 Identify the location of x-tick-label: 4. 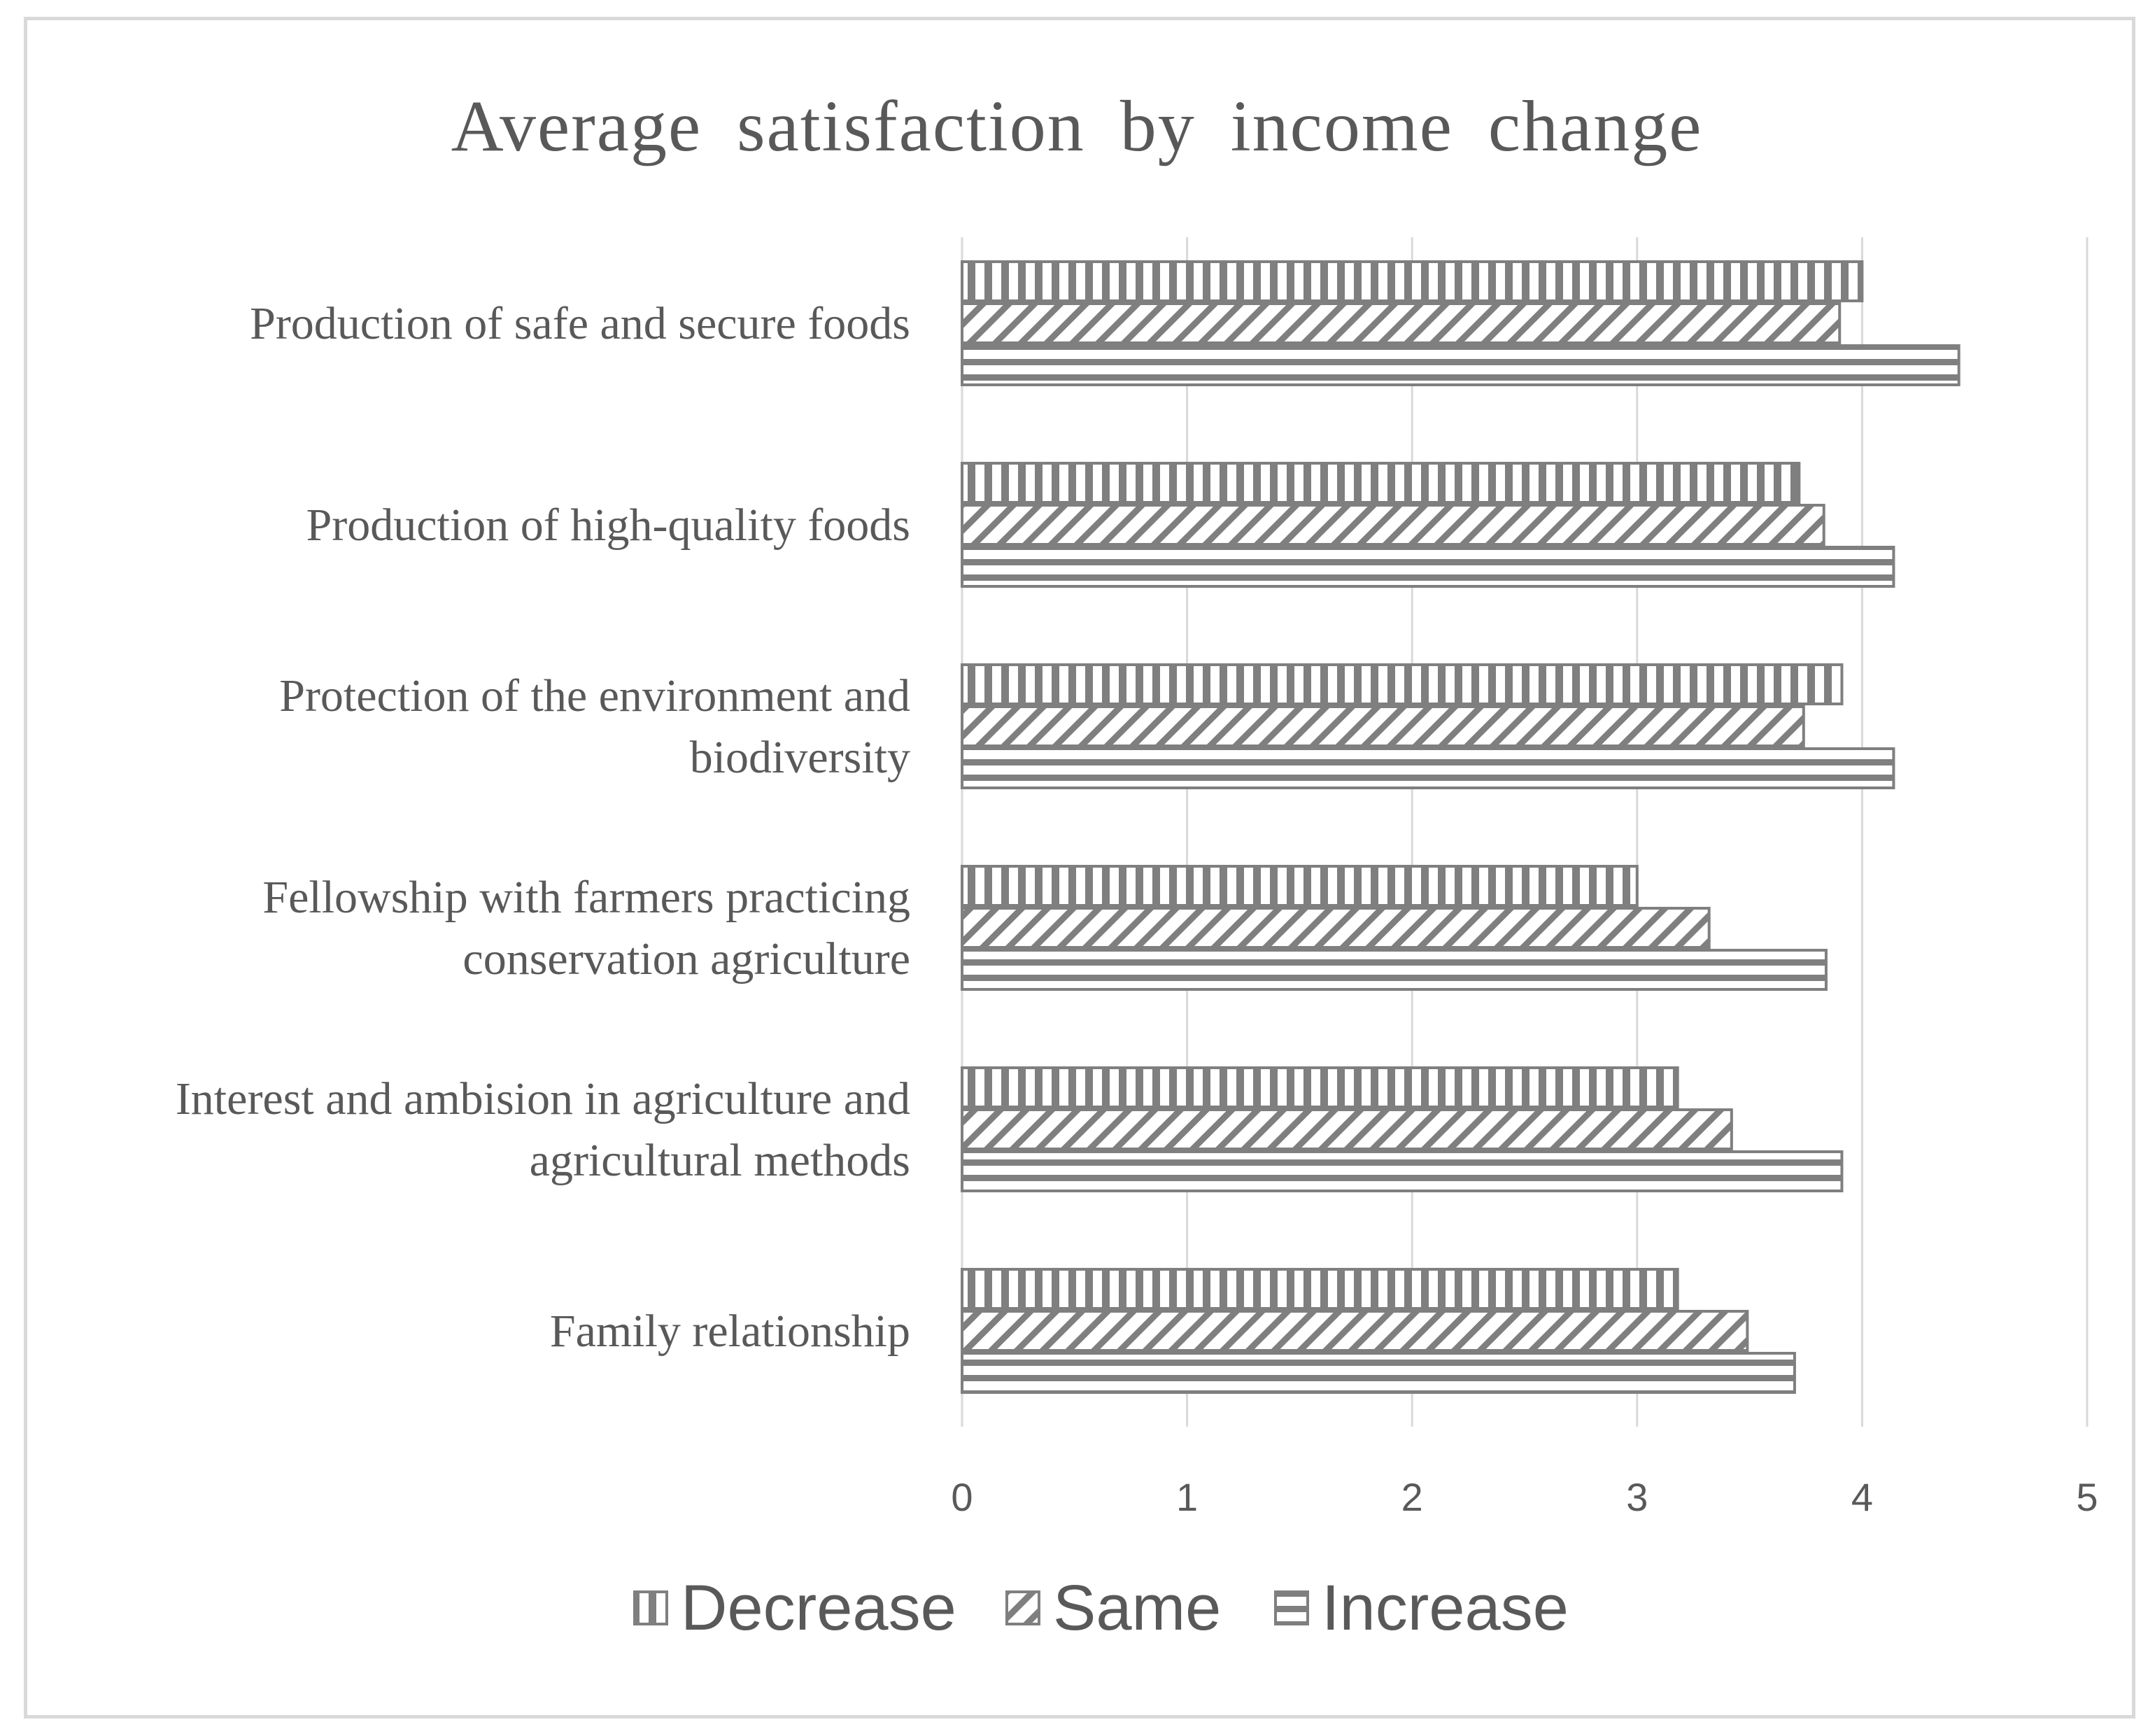
(1862, 1497).